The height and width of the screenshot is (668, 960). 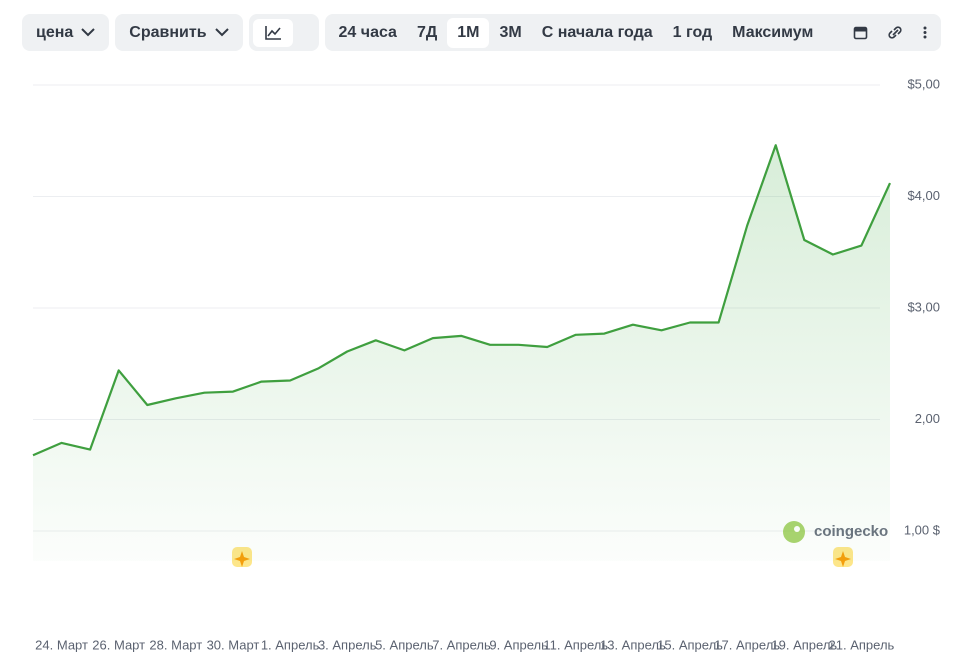 I want to click on period-button: 1 год, so click(x=692, y=32).